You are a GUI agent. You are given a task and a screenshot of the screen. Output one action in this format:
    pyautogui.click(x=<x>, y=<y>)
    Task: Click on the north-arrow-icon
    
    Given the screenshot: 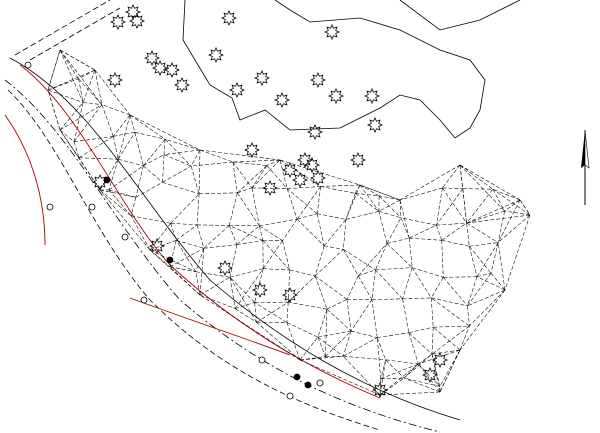 What is the action you would take?
    pyautogui.click(x=585, y=167)
    